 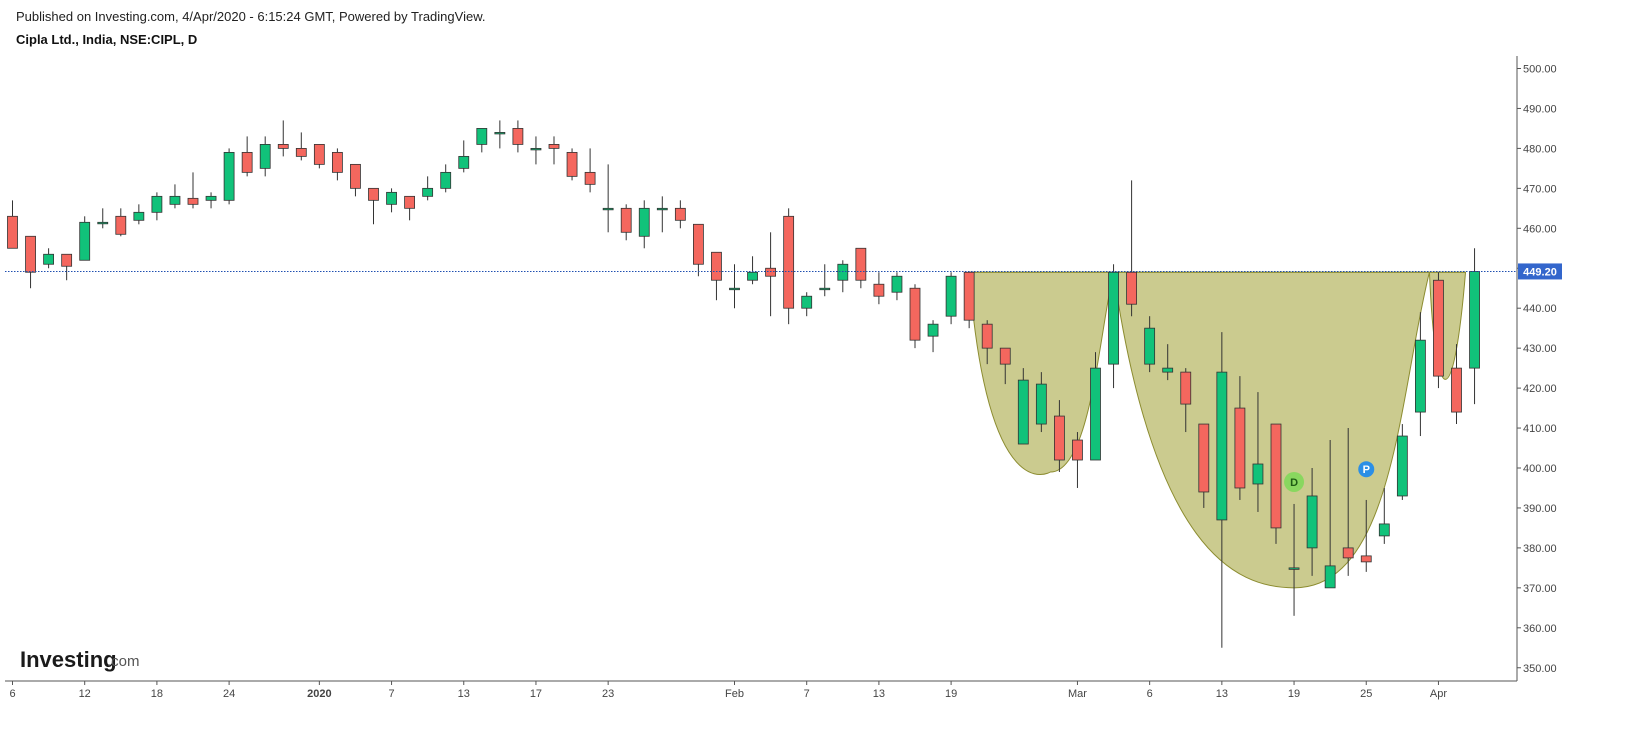 What do you see at coordinates (1540, 389) in the screenshot?
I see `y-tick-label: 420.00` at bounding box center [1540, 389].